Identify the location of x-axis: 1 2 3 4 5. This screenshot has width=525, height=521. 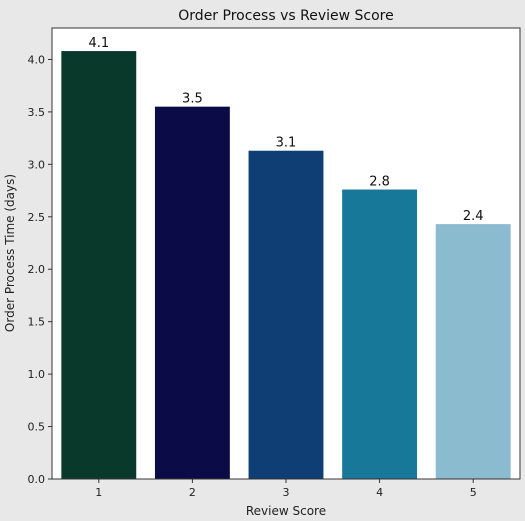
(286, 489).